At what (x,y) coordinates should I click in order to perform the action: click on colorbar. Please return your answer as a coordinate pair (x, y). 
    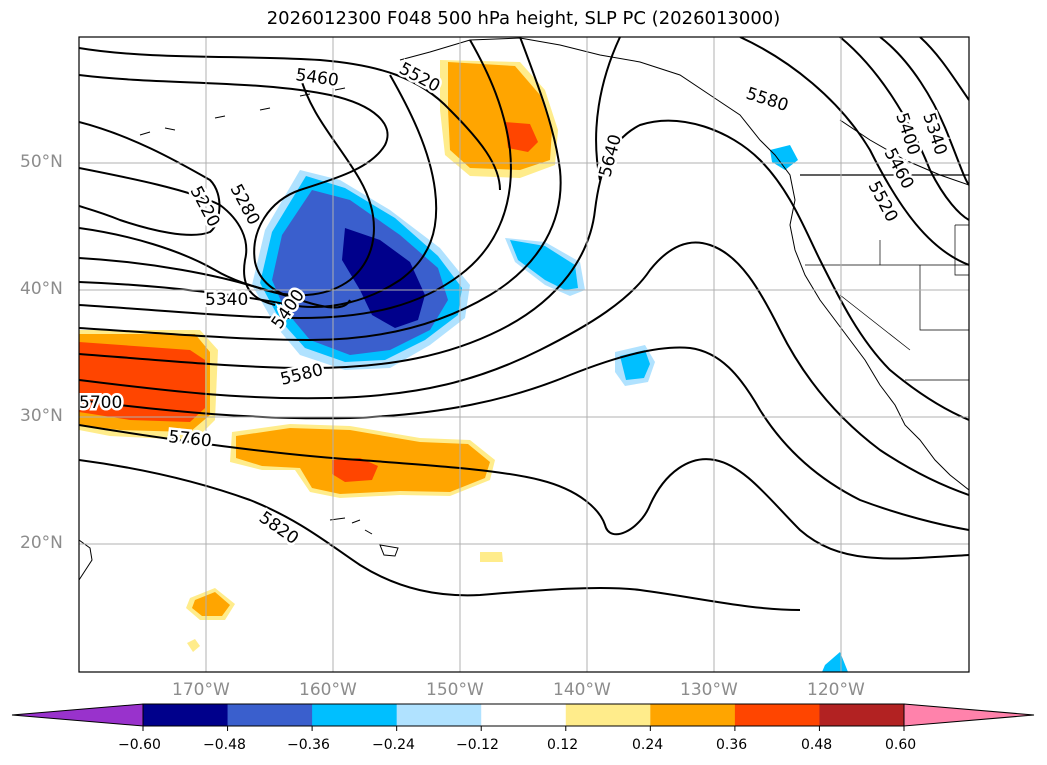
    Looking at the image, I should click on (523, 717).